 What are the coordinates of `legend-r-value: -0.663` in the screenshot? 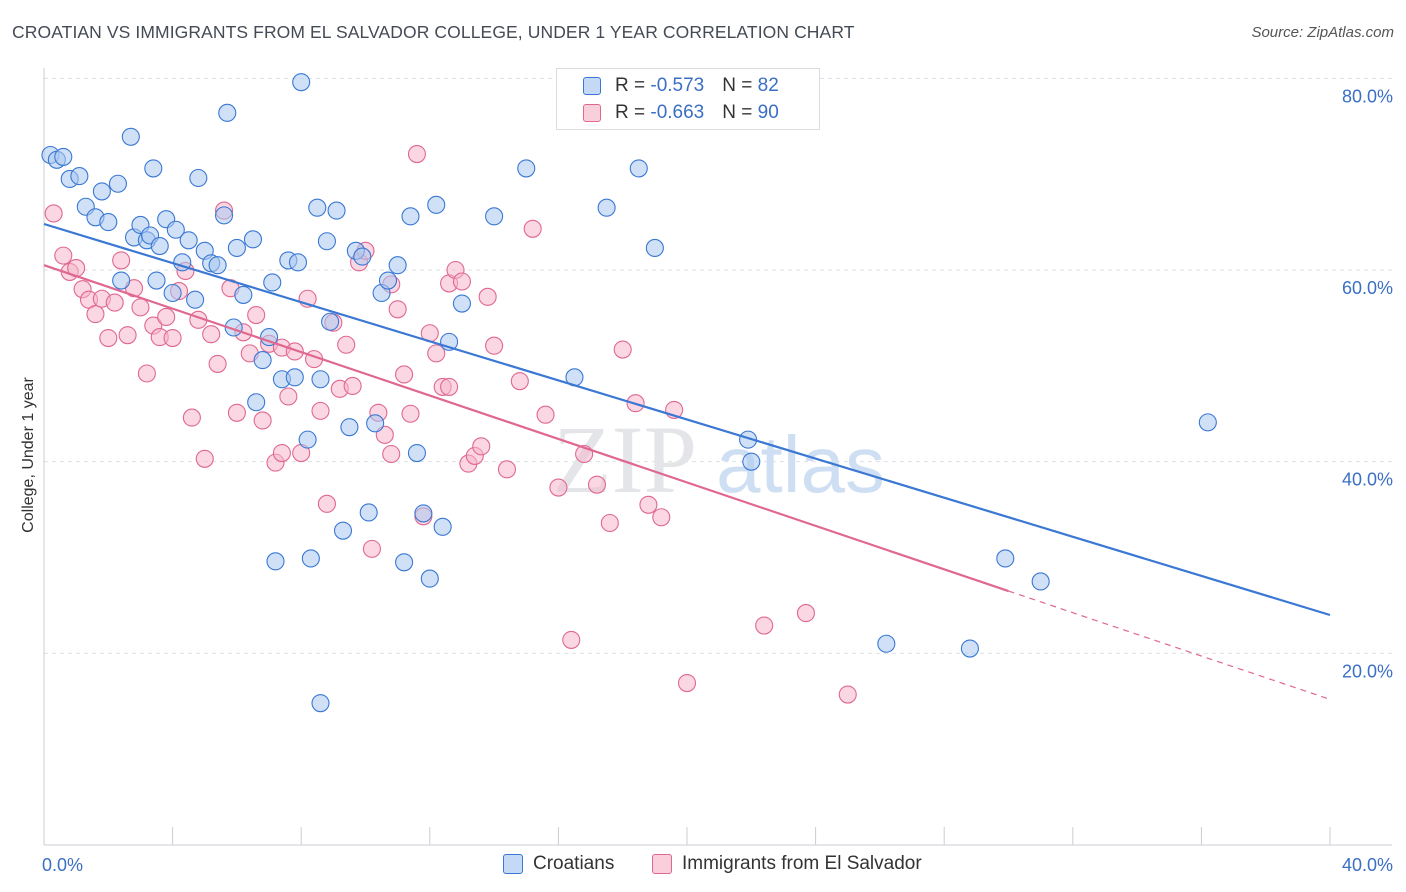 It's located at (677, 112).